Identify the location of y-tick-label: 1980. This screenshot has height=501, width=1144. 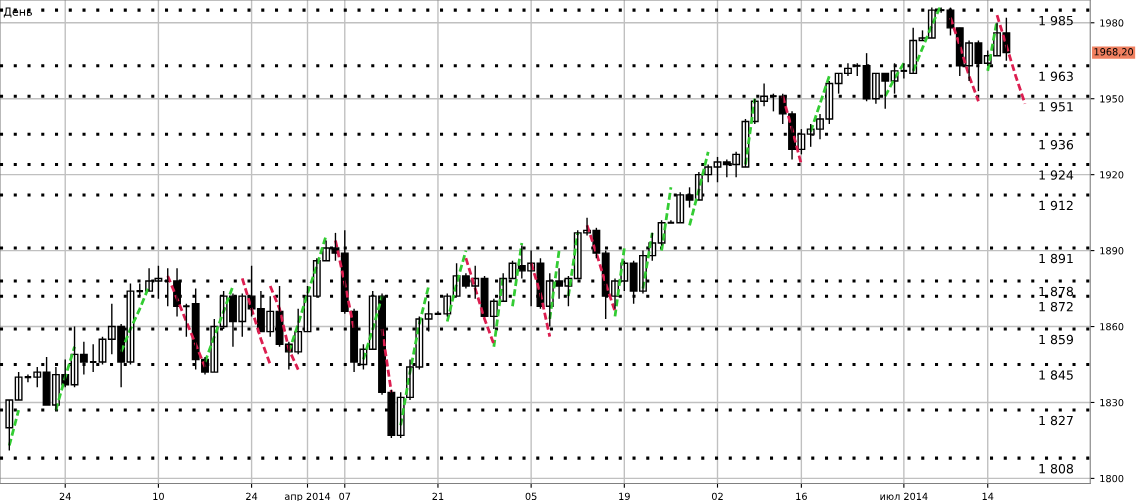
(1112, 23).